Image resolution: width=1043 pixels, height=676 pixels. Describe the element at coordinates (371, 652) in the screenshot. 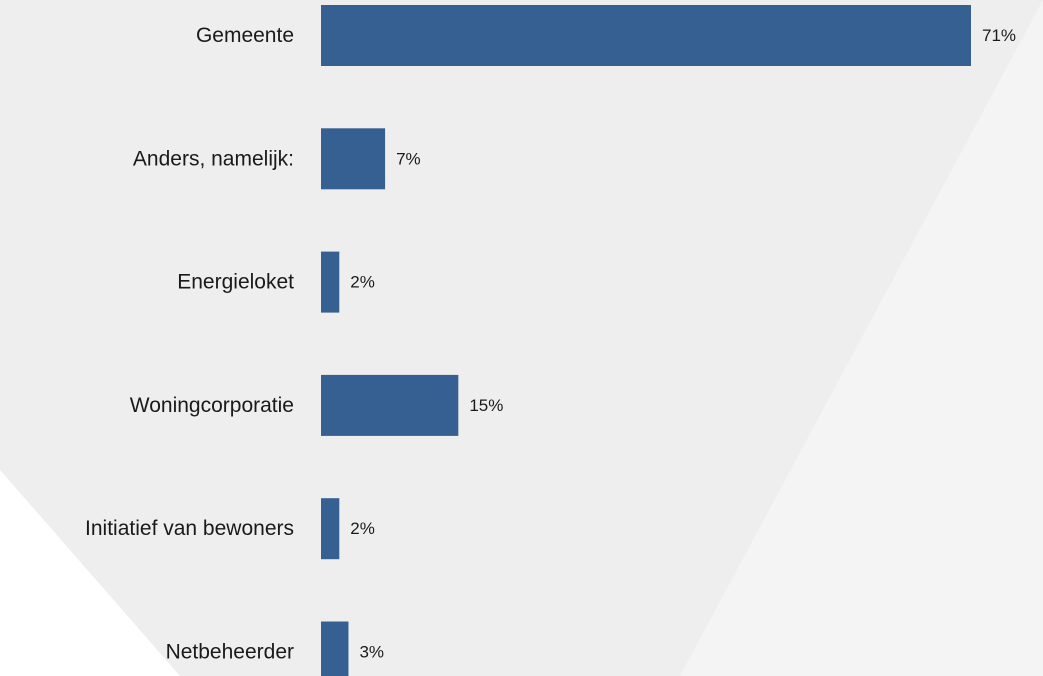

I see `value-label: 3%` at that location.